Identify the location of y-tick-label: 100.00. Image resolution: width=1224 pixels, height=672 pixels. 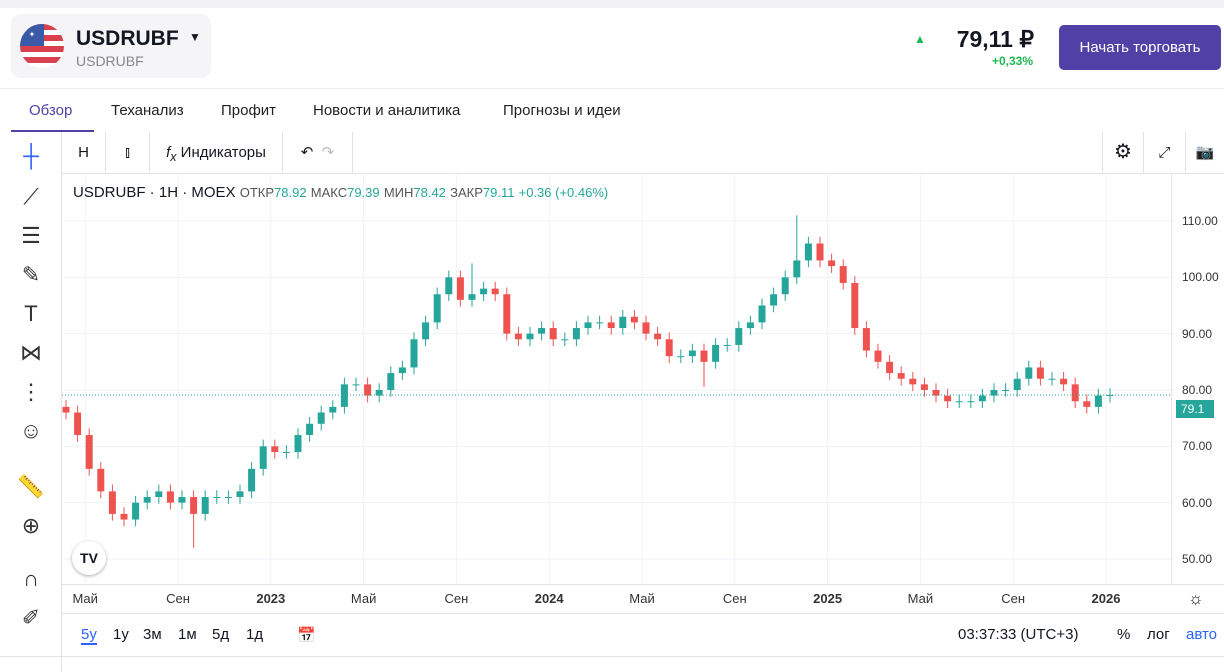
(1200, 277).